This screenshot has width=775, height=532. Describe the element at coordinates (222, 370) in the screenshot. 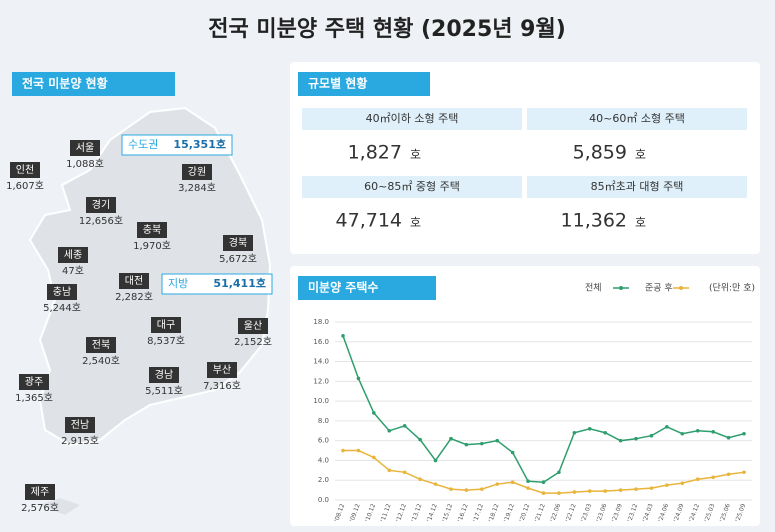

I see `region-name: 부산` at that location.